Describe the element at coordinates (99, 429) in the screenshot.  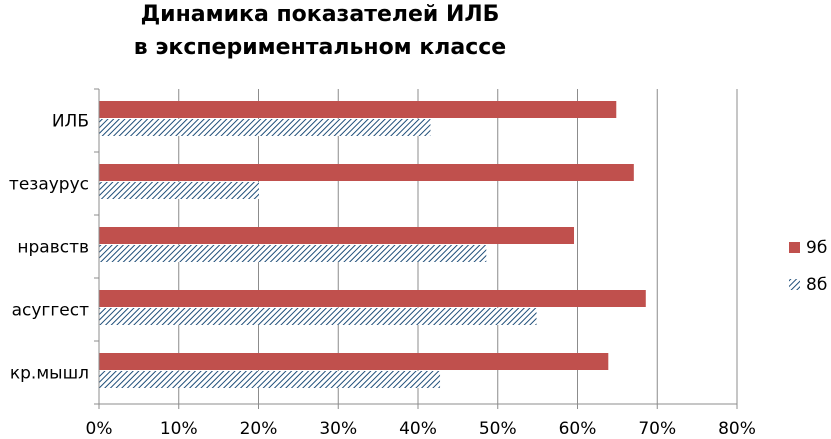
I see `x-tick-label: 0%` at that location.